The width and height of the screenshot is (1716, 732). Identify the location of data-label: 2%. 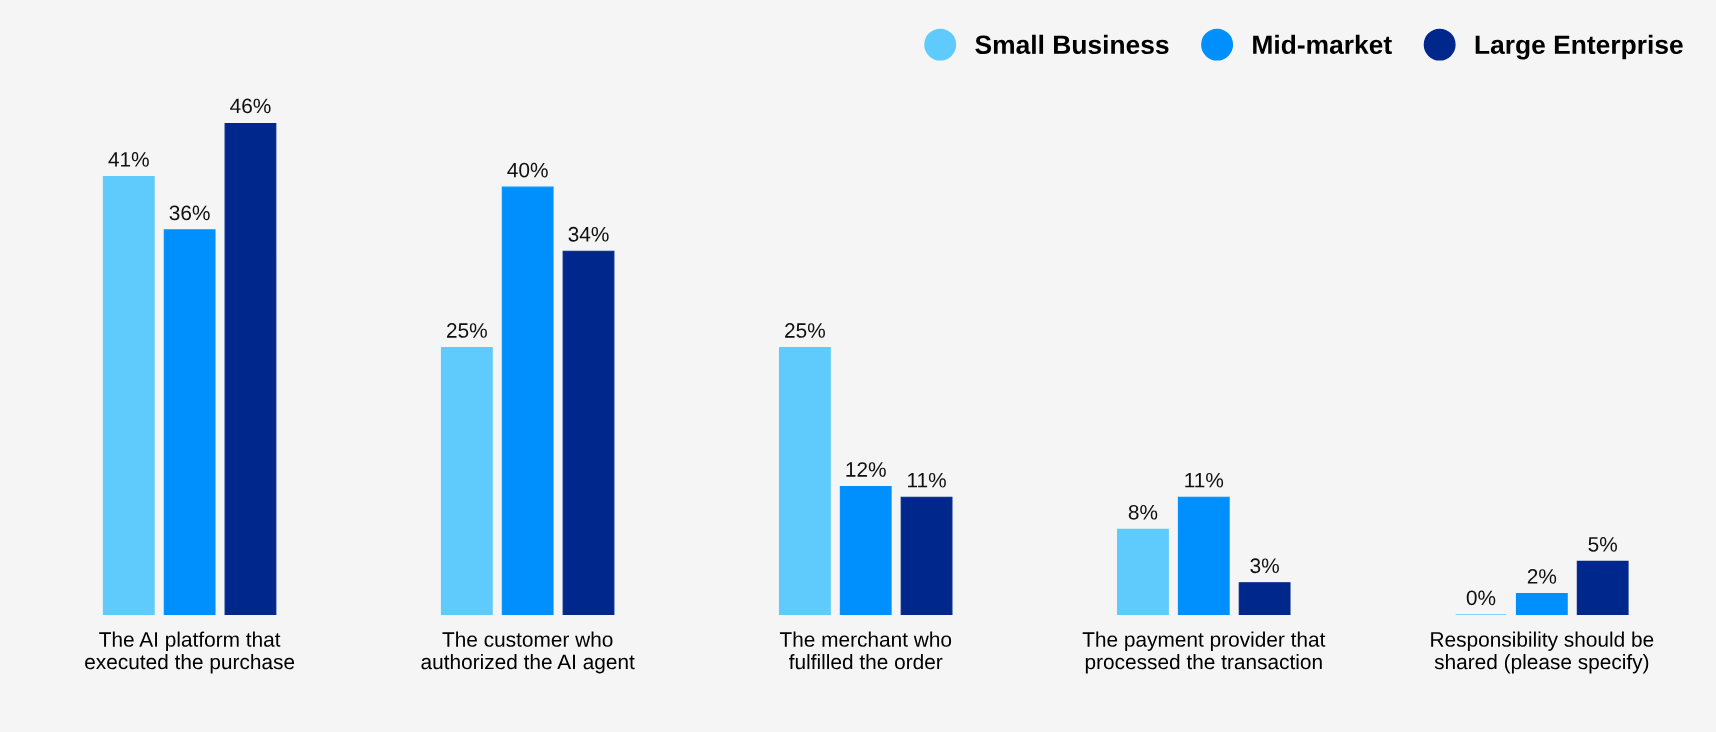
(1542, 576).